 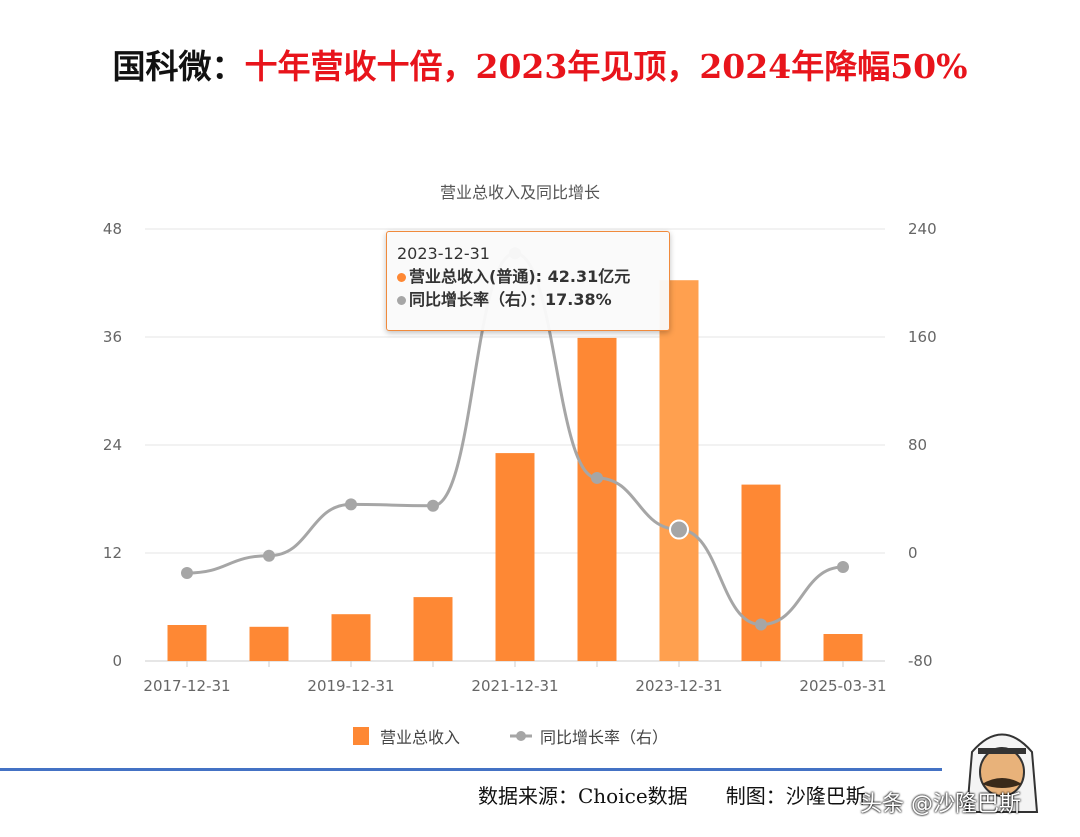 I want to click on x-tick-label: 2023-12-31, so click(x=678, y=686).